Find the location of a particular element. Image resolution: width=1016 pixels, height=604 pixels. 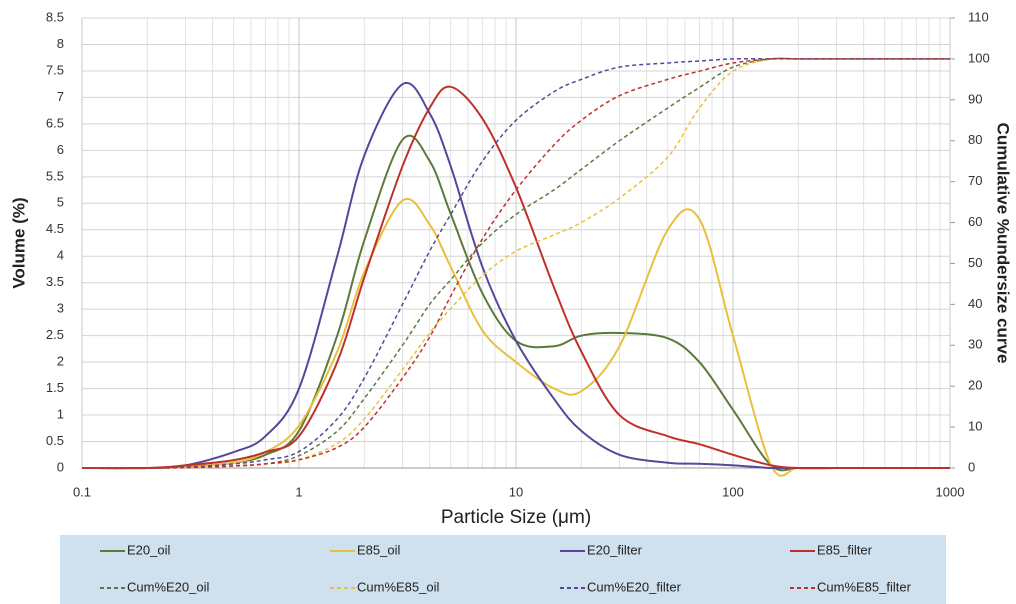

x-axis-title: Particle Size (μm) is located at coordinates (516, 517).